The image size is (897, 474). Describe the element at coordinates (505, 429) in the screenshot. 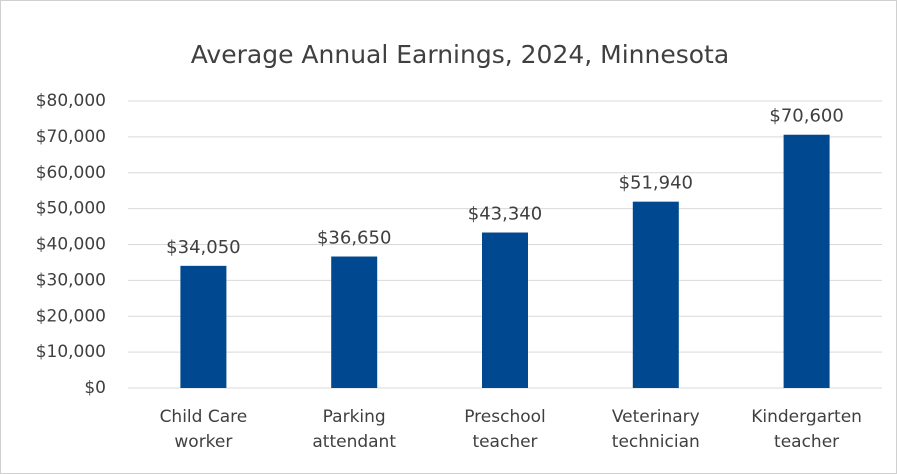

I see `x-tick-label: Preschool teacher` at that location.